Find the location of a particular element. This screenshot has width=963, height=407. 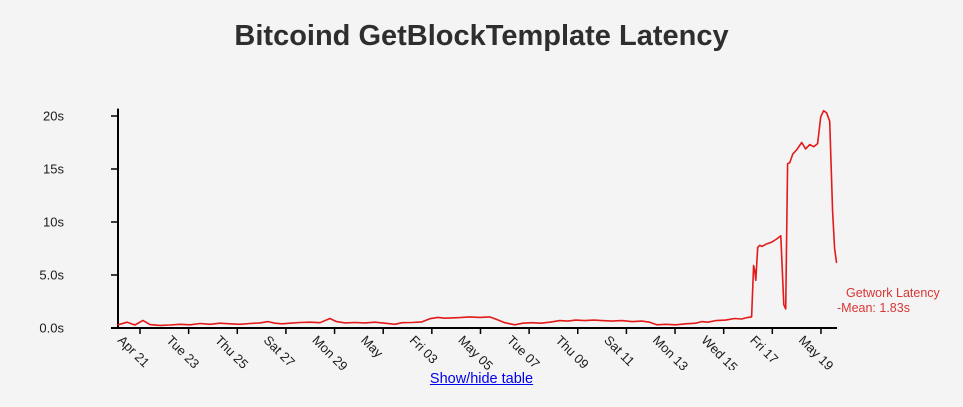

legend-series-label: Getwork Latency is located at coordinates (893, 293).